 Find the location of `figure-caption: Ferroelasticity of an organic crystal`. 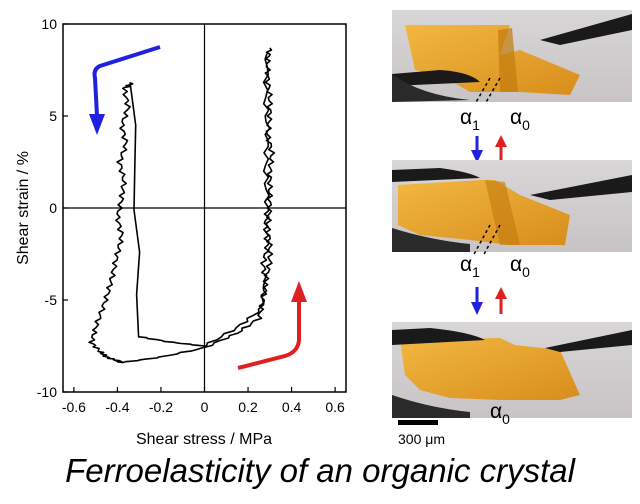

figure-caption: Ferroelasticity of an organic crystal is located at coordinates (320, 470).